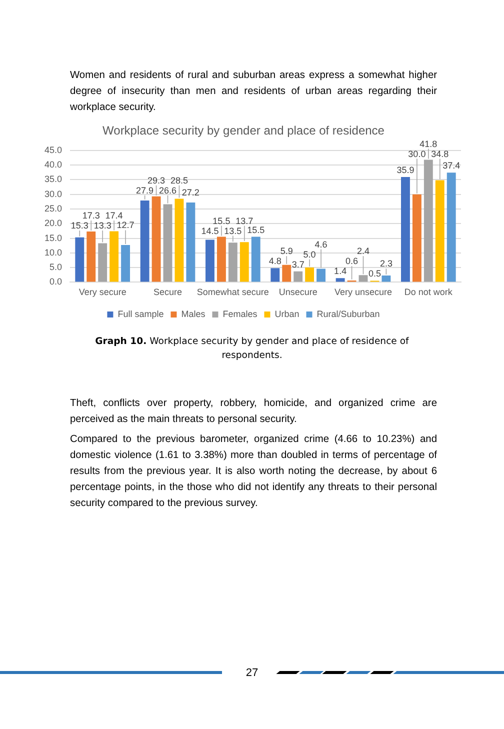 The image size is (504, 729). What do you see at coordinates (253, 412) in the screenshot?
I see `text: Theft, conflicts over property, robbery, homicide, and organized crime are perceived as the main threats to personal security.` at bounding box center [253, 412].